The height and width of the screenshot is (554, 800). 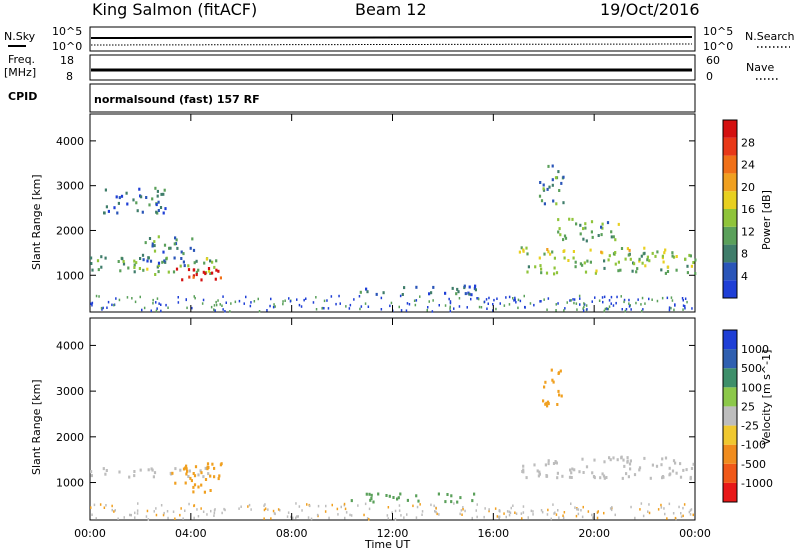 What do you see at coordinates (766, 220) in the screenshot?
I see `power-colorbar-label: Power [dB]` at bounding box center [766, 220].